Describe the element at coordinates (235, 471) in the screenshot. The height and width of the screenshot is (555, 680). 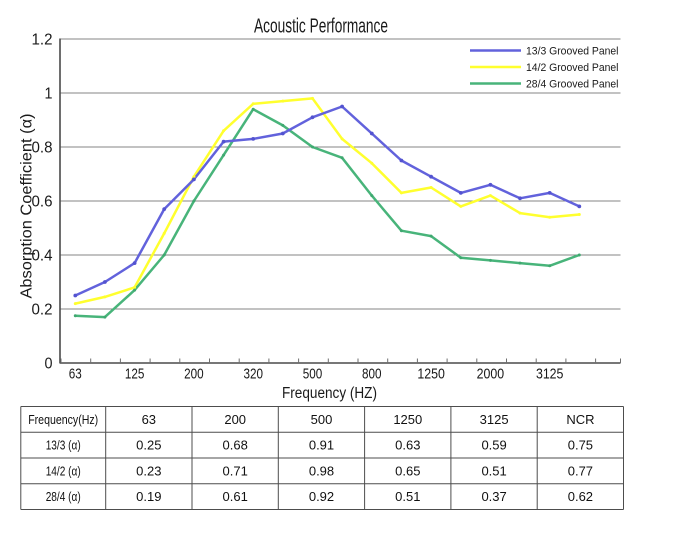
I see `svg-text: 0.71` at that location.